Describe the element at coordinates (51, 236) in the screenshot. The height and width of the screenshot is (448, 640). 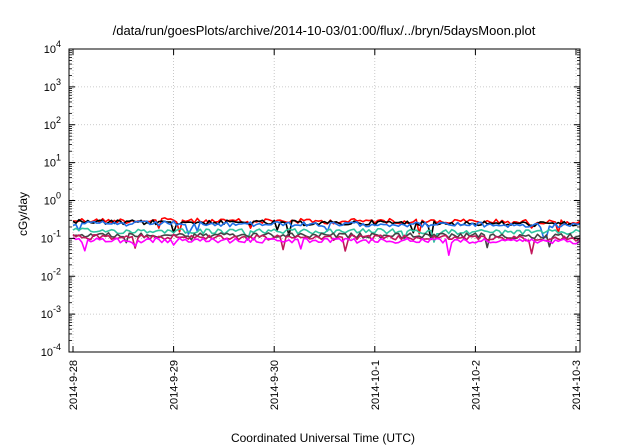
I see `y-tick-label: 10⁻¹` at that location.